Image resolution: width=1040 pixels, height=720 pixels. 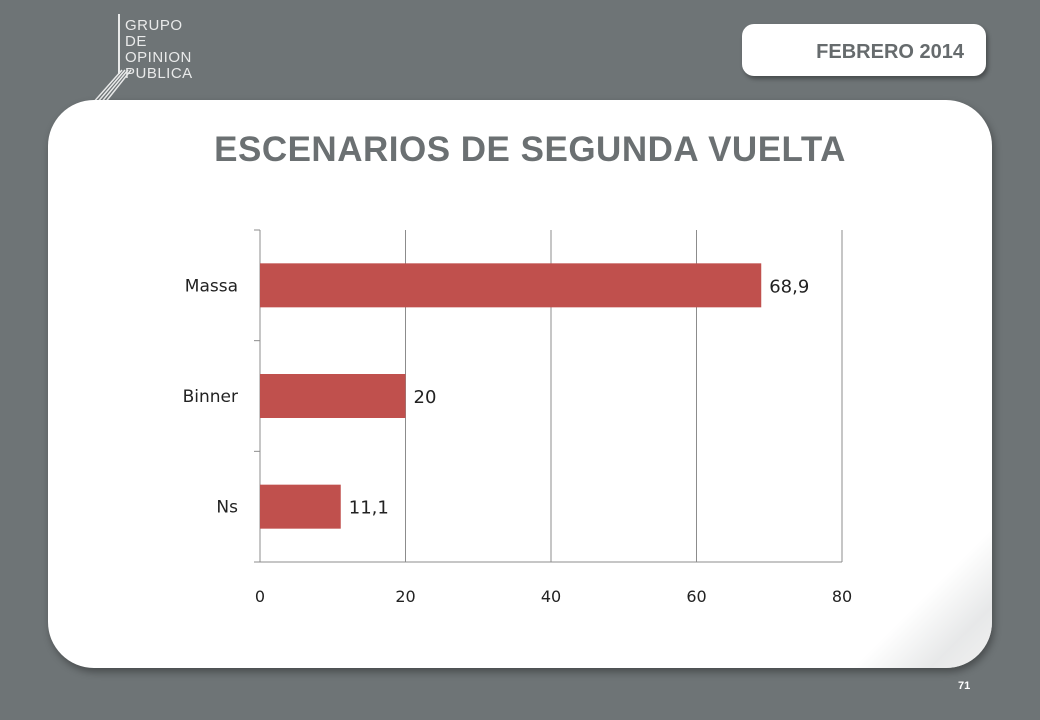 I want to click on x-tick-label-60: 60, so click(x=696, y=596).